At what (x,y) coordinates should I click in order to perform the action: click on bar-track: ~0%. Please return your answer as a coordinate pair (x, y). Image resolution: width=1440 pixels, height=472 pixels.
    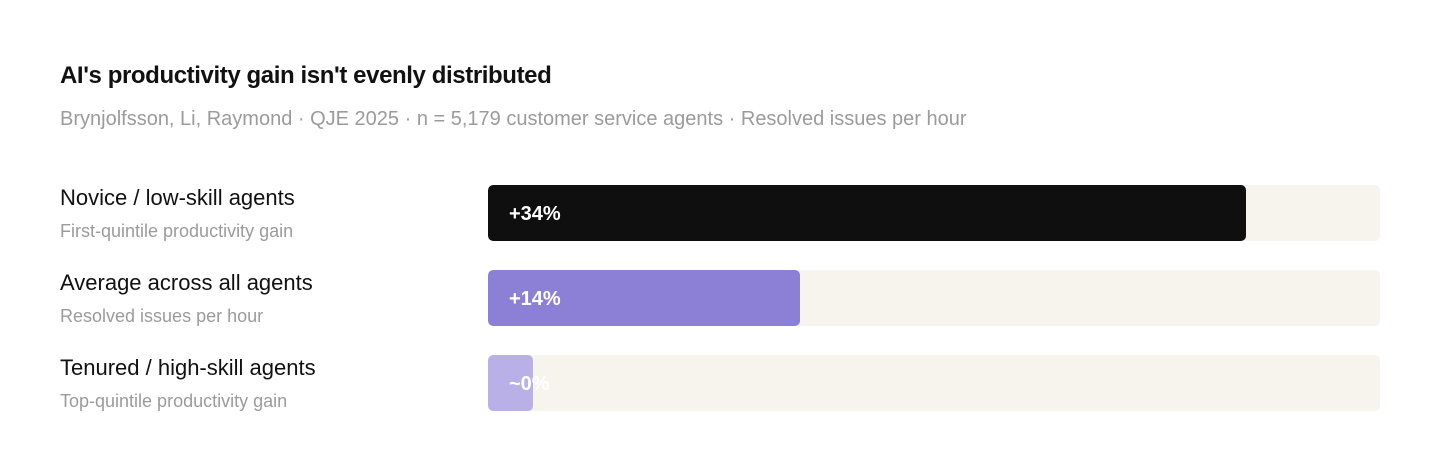
    Looking at the image, I should click on (934, 383).